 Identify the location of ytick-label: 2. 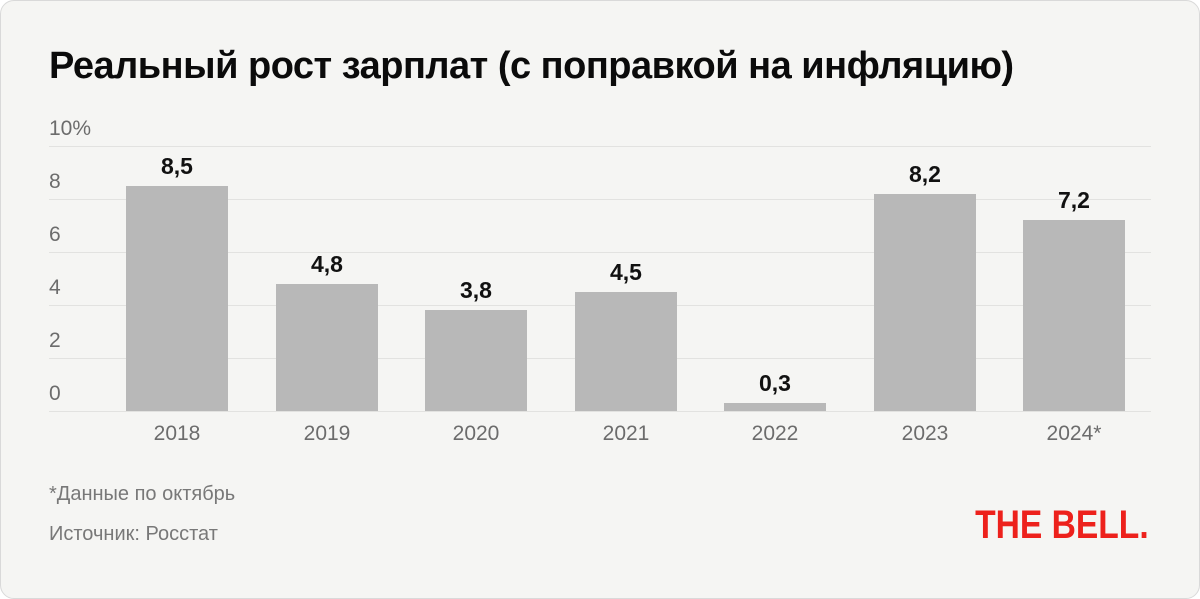
(55, 340).